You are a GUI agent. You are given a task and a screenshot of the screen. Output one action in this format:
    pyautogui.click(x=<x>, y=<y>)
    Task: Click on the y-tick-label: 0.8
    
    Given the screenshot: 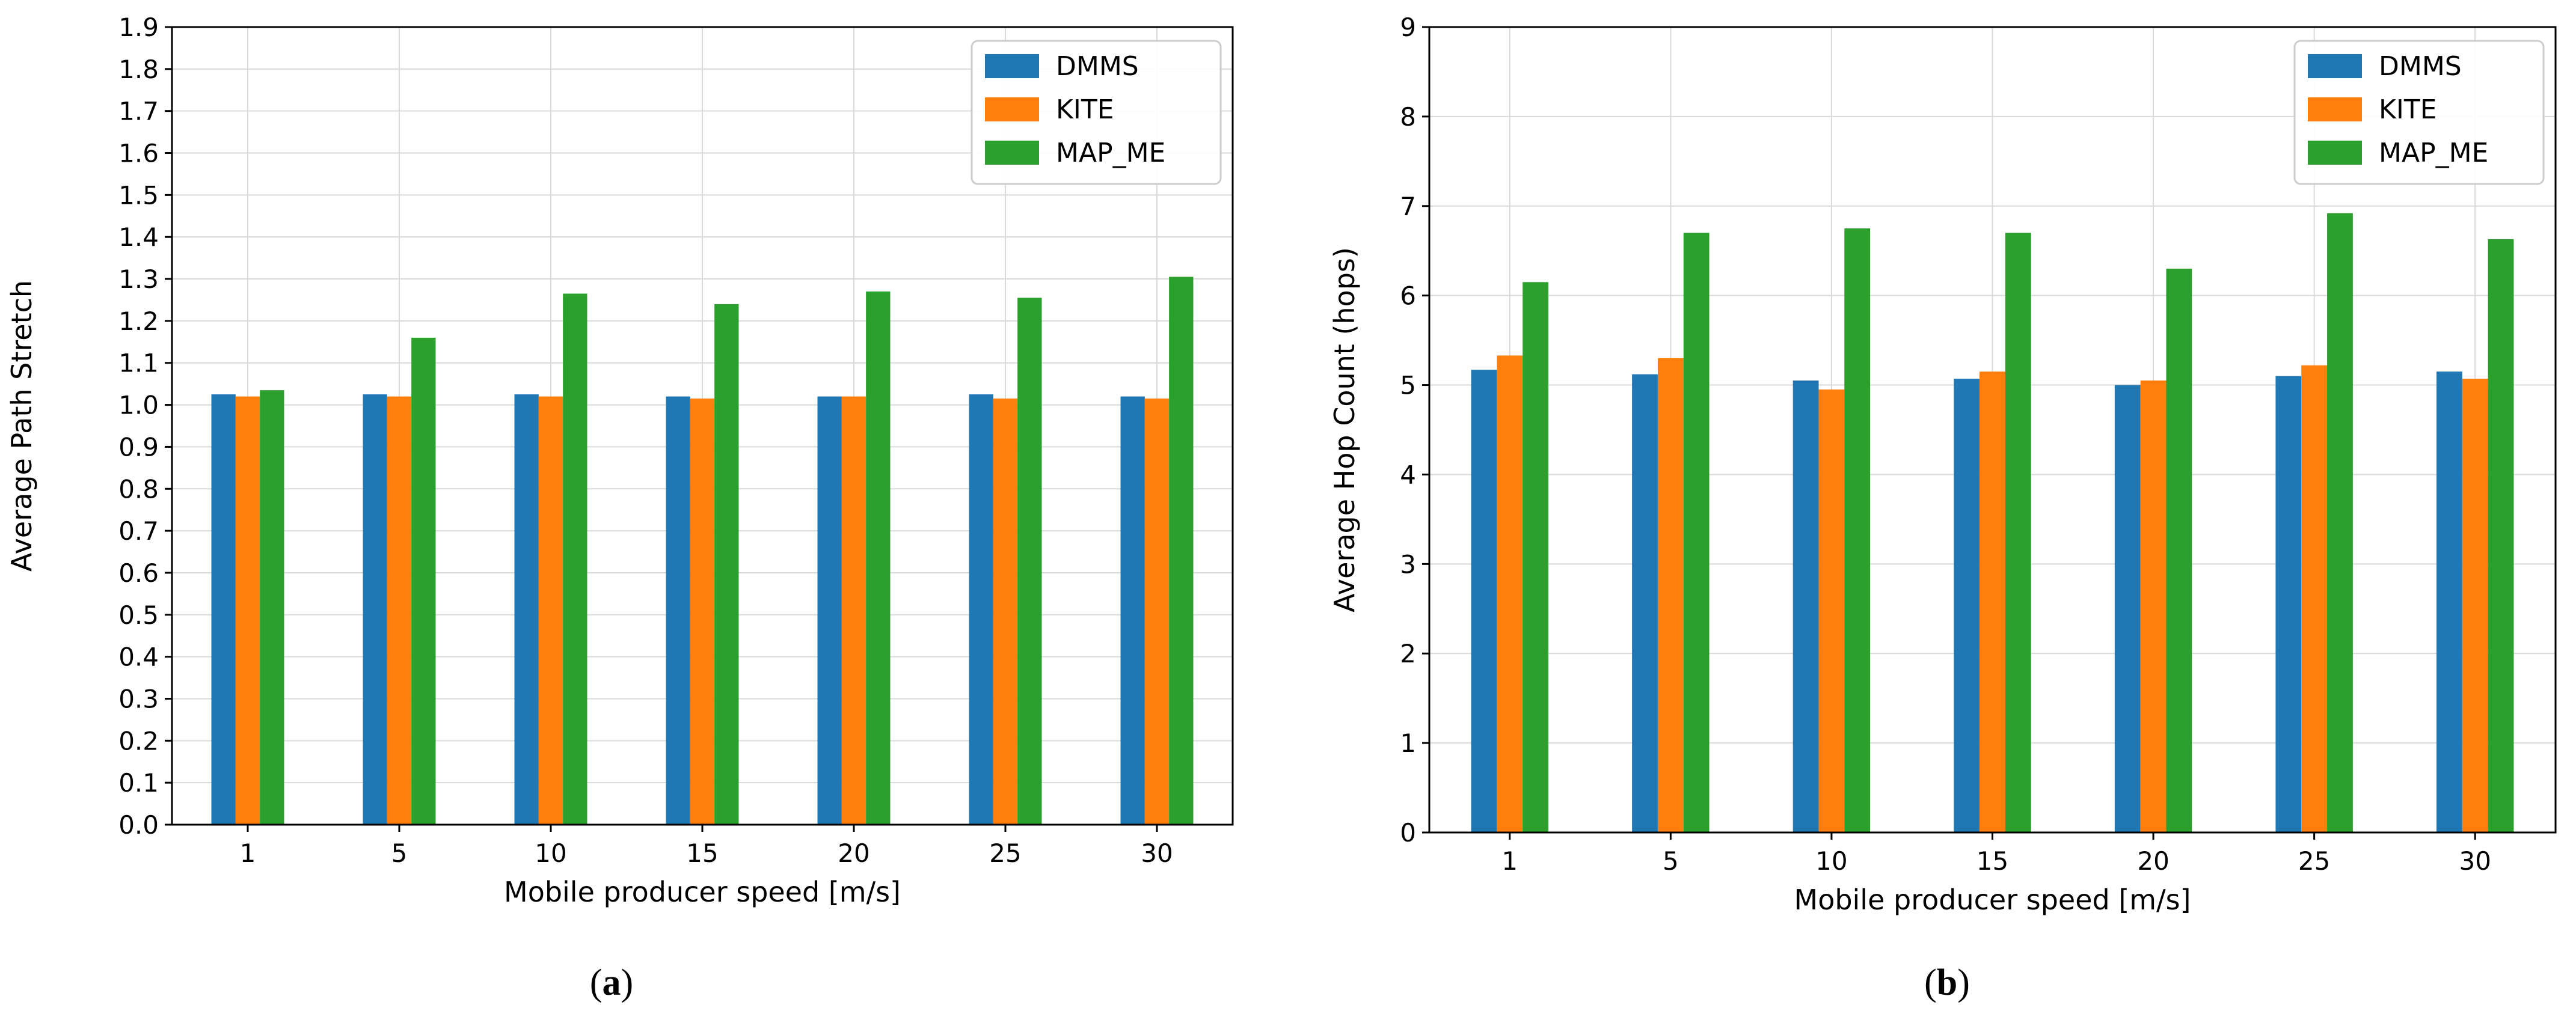 What is the action you would take?
    pyautogui.click(x=138, y=489)
    